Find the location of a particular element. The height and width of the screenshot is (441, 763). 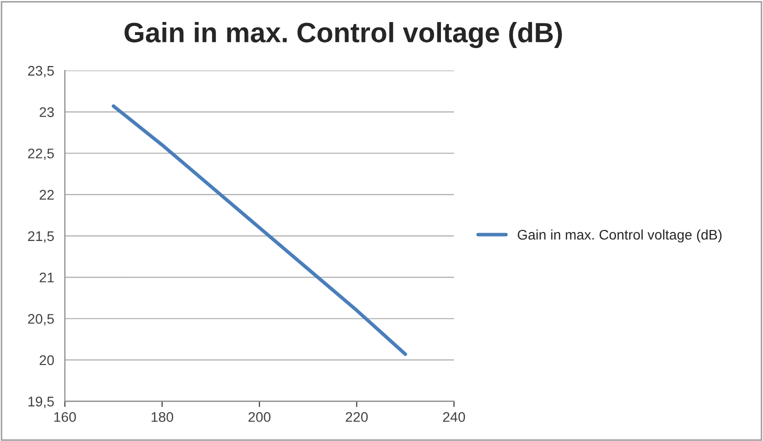

x-tick-label: 180 is located at coordinates (163, 417).